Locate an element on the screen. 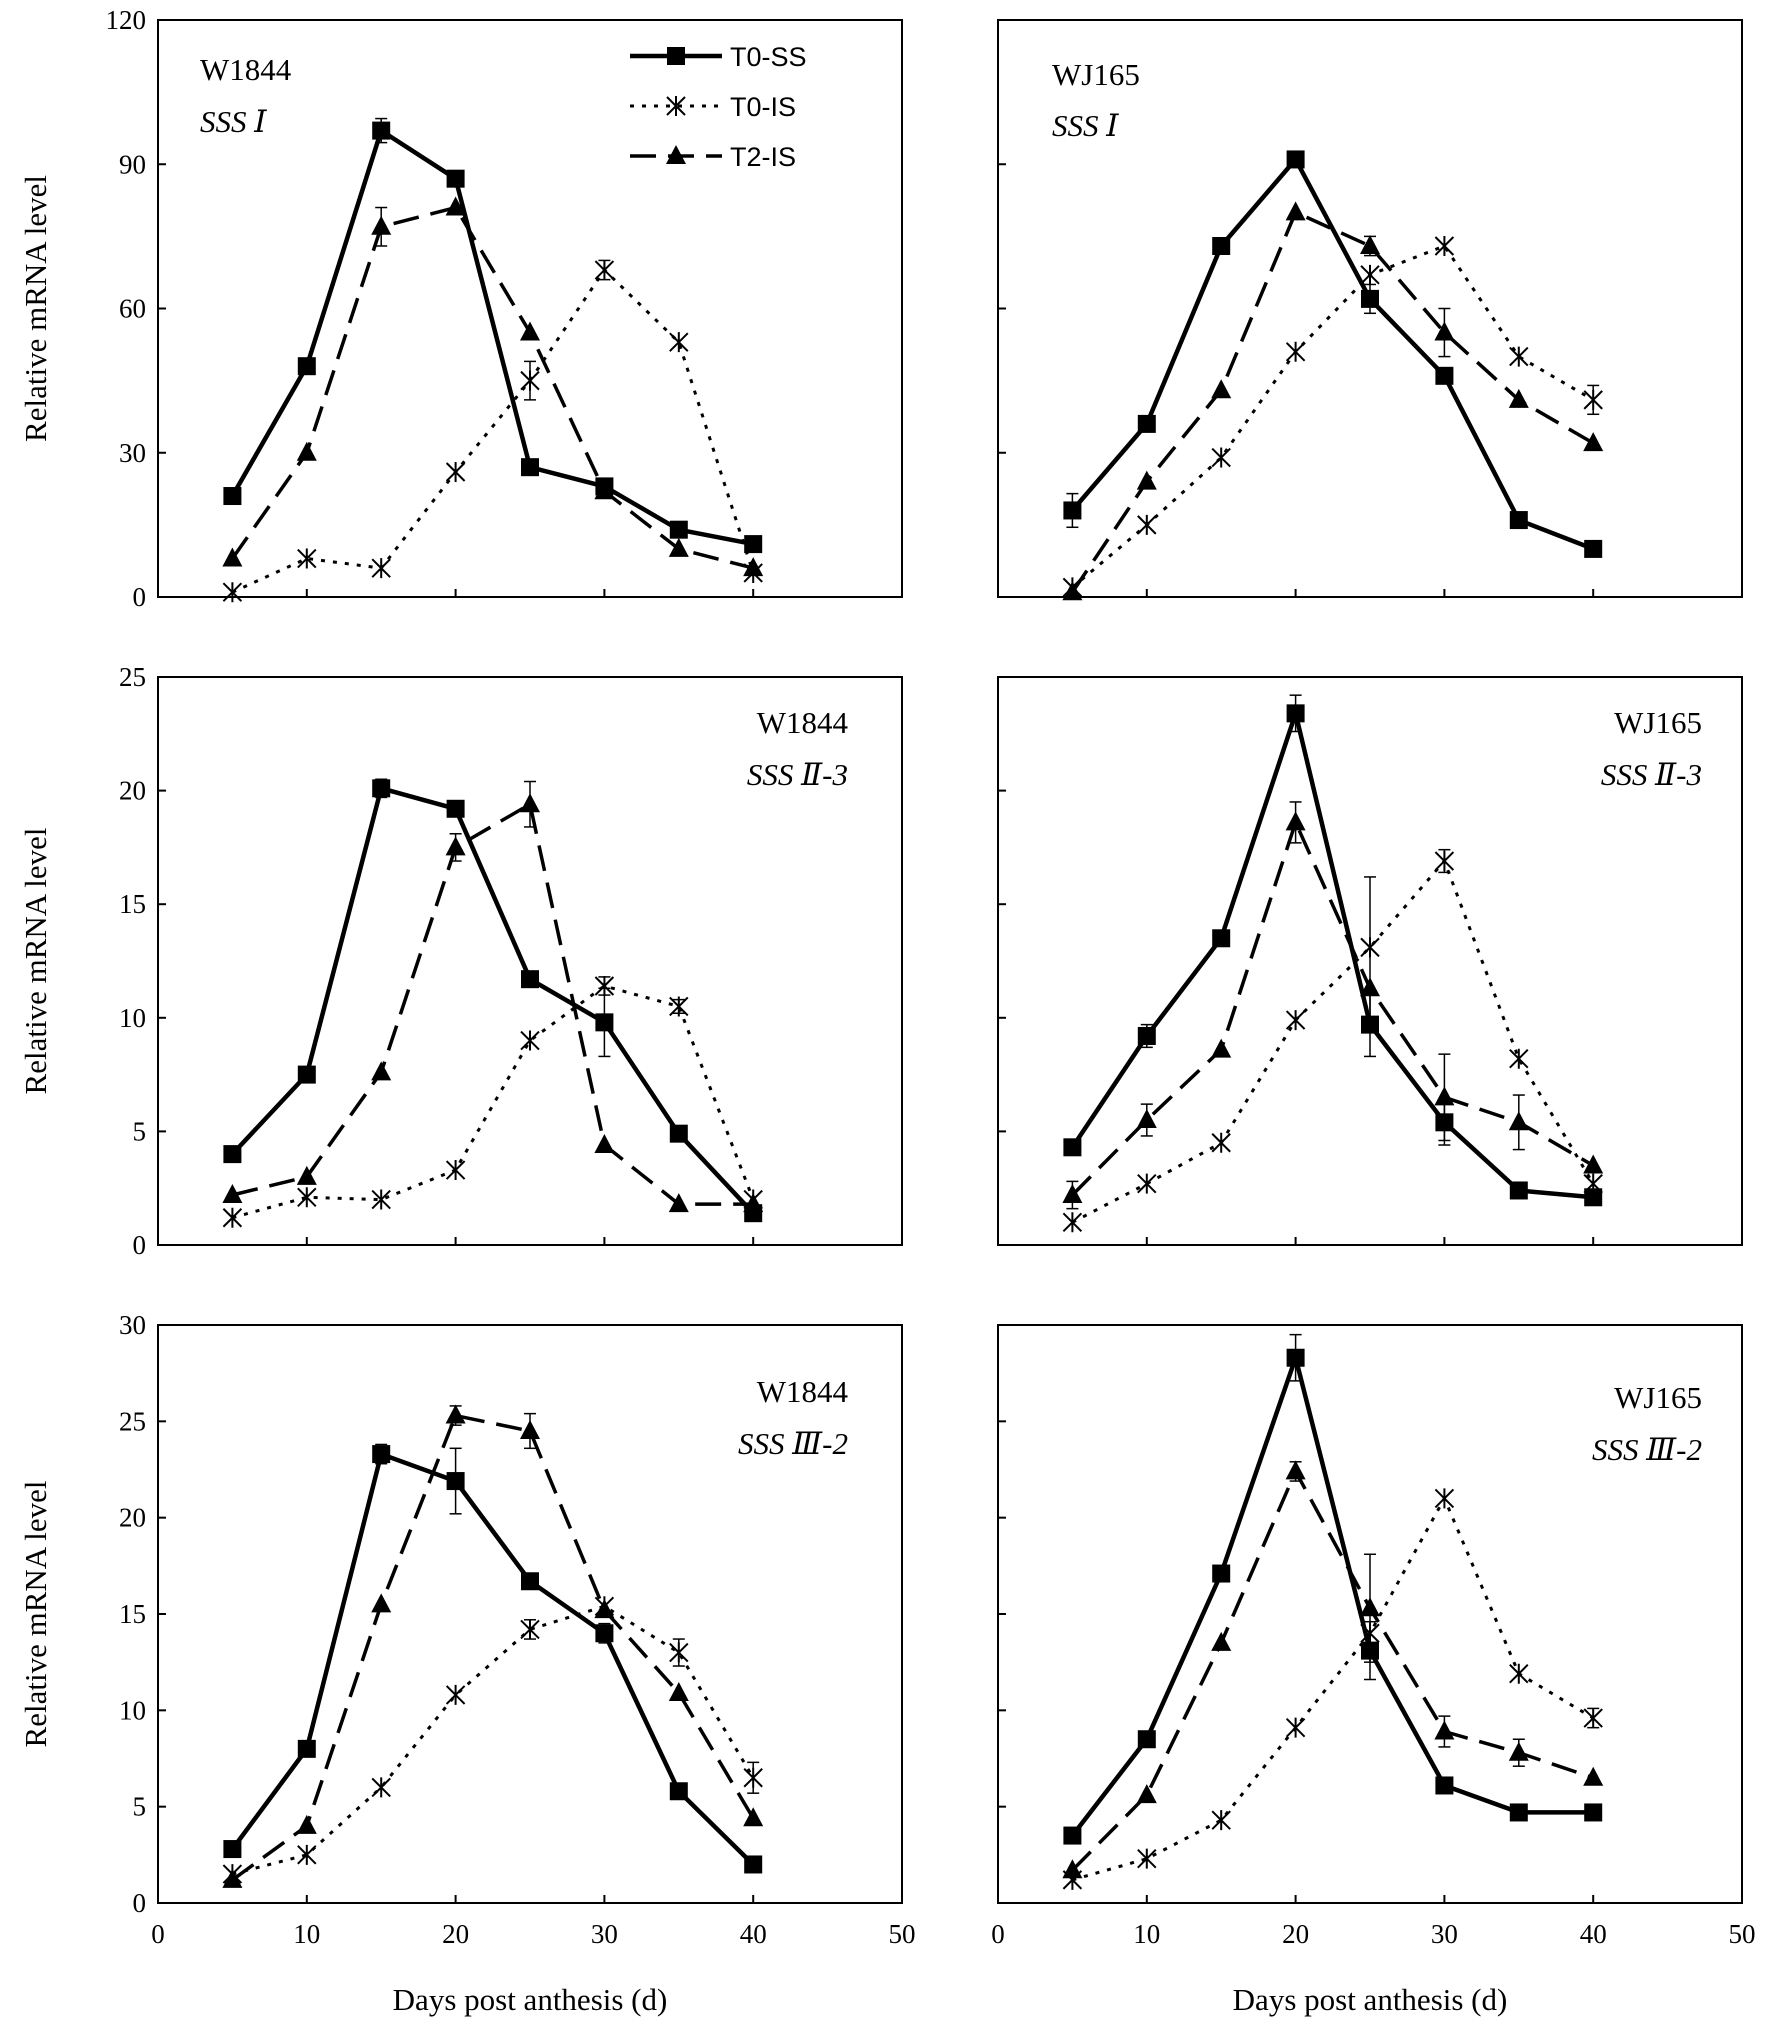  y-tick-label: 15 is located at coordinates (132, 904).